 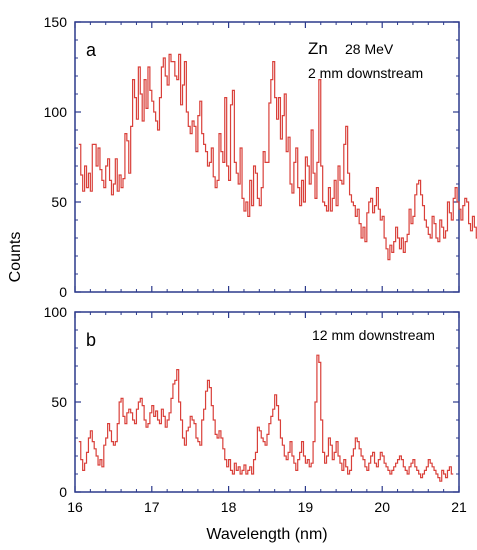 I want to click on x-tick-label-5: 21, so click(x=459, y=507).